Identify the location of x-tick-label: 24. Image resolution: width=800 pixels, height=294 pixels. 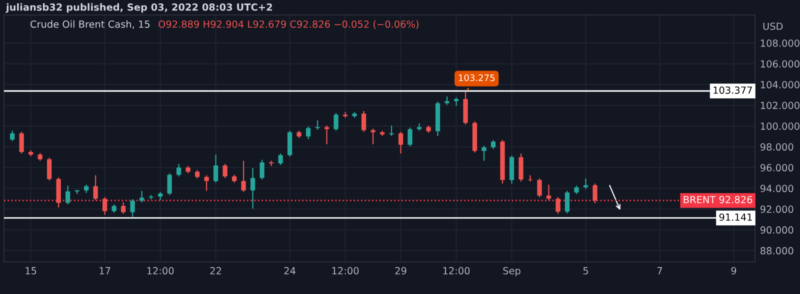
(290, 270).